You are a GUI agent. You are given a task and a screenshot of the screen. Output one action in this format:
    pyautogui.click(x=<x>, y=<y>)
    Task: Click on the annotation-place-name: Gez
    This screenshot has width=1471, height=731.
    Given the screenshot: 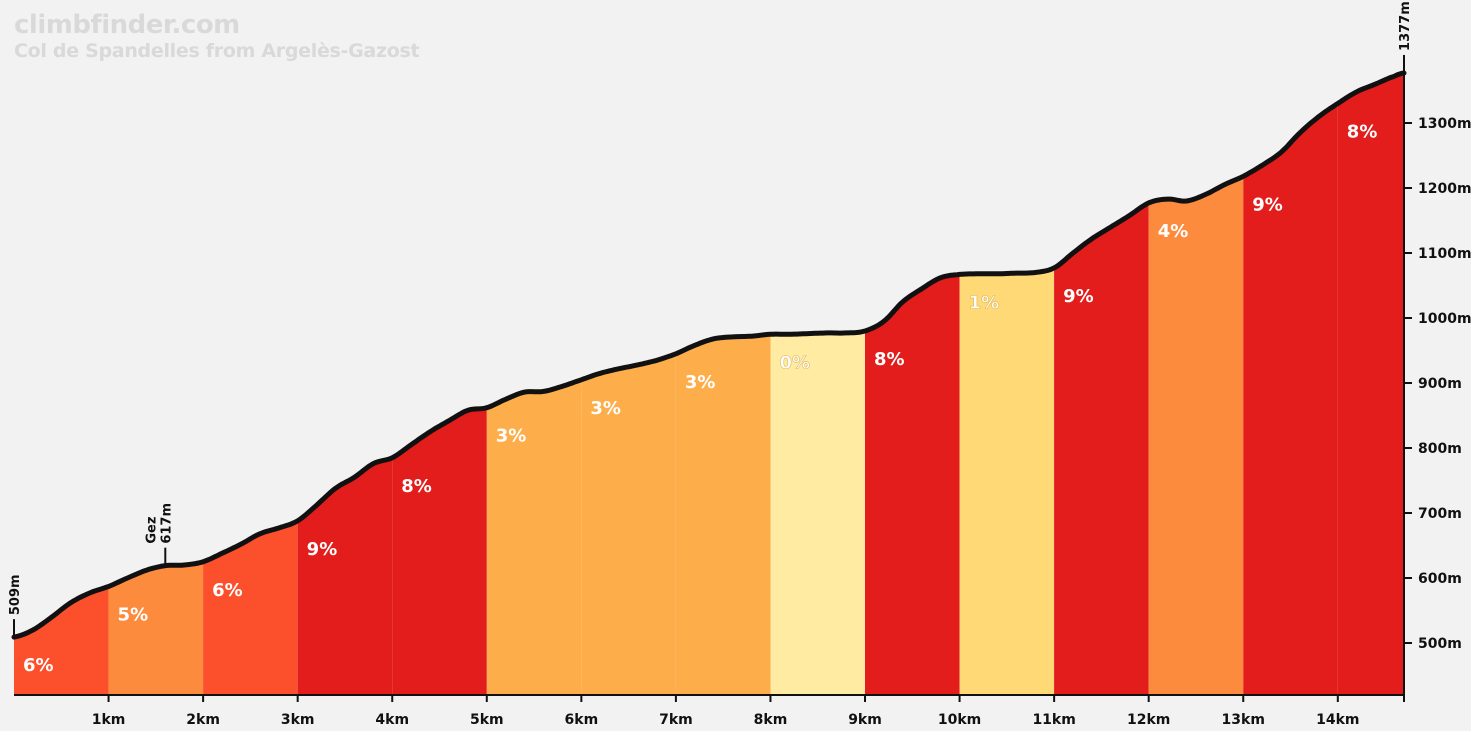 What is the action you would take?
    pyautogui.click(x=151, y=530)
    